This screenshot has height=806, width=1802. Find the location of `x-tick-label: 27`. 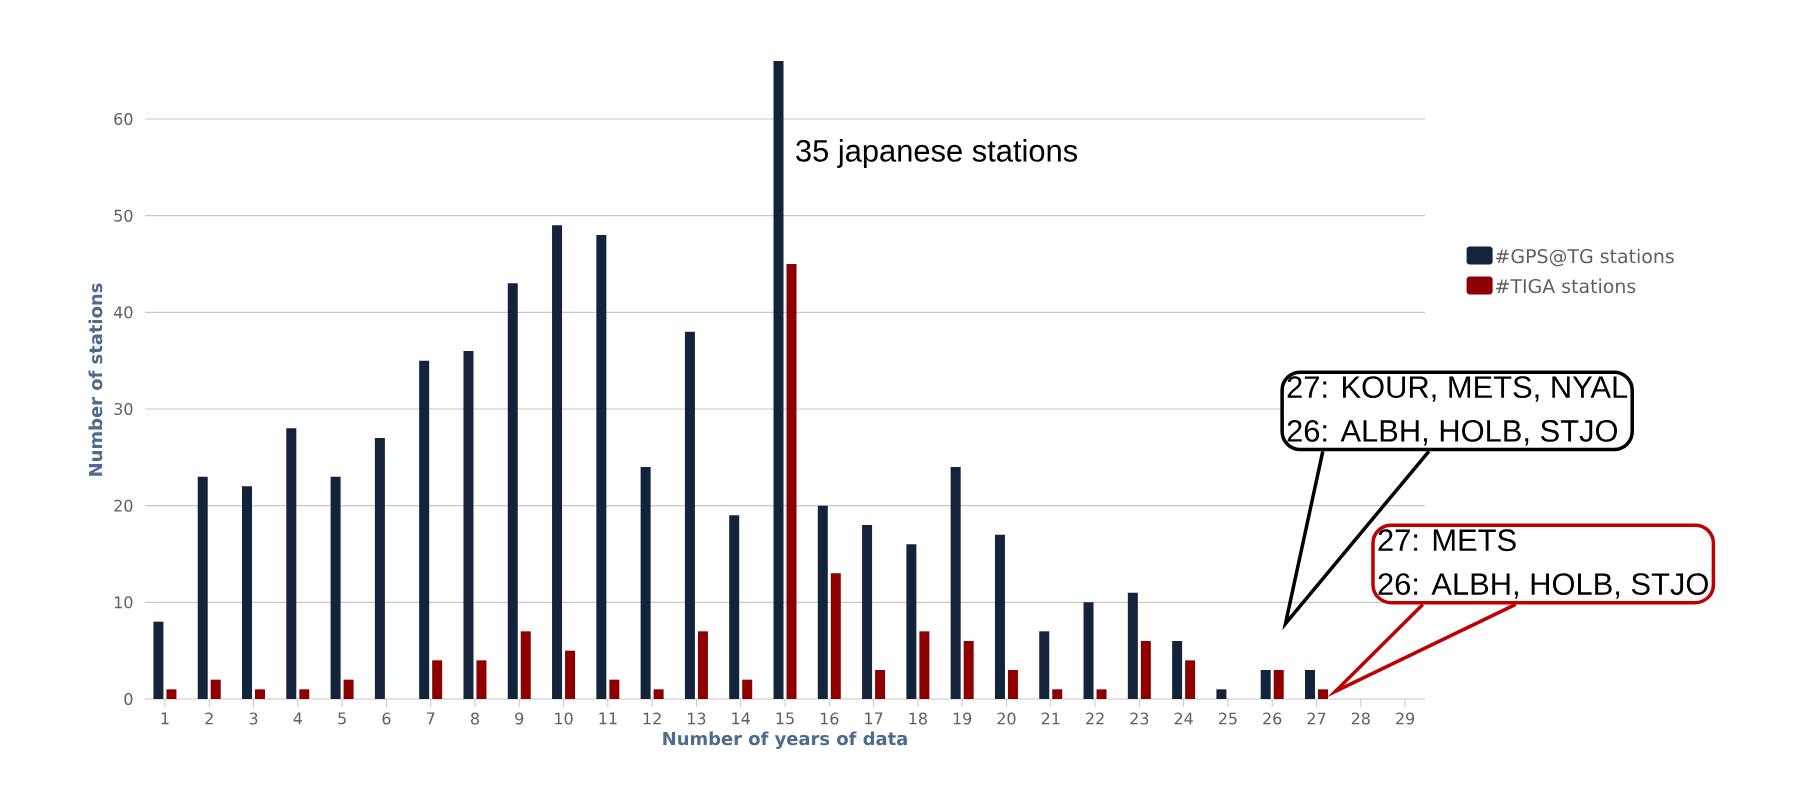

x-tick-label: 27 is located at coordinates (1316, 718).